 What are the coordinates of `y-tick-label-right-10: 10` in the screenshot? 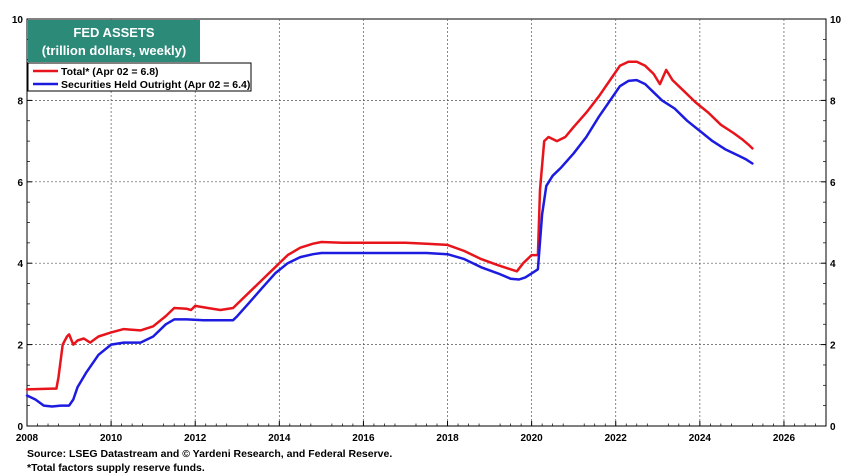 It's located at (836, 20).